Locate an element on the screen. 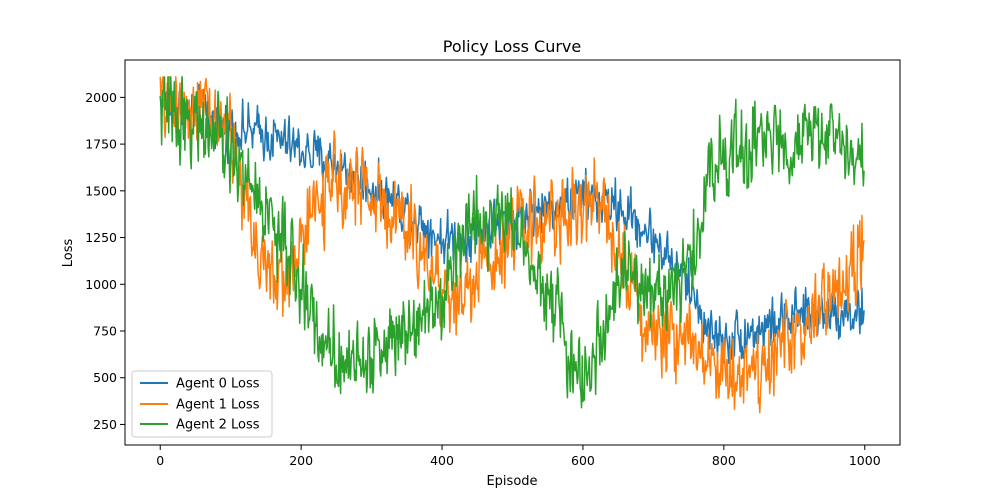 The width and height of the screenshot is (1000, 504). y-tick-label: 1000 is located at coordinates (101, 284).